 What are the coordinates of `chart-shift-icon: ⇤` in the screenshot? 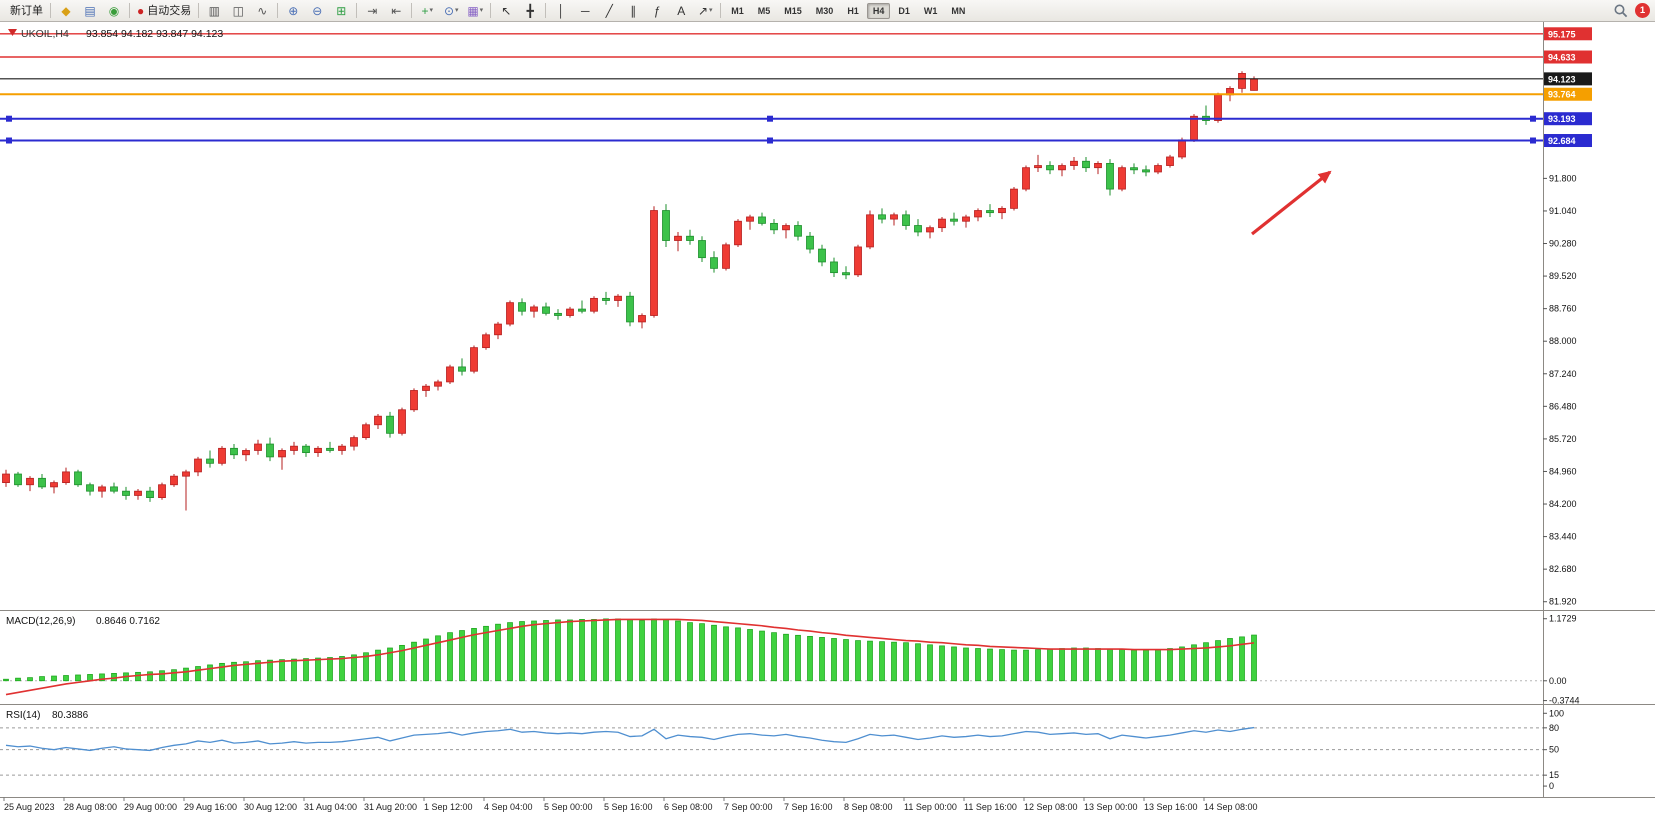 It's located at (396, 11).